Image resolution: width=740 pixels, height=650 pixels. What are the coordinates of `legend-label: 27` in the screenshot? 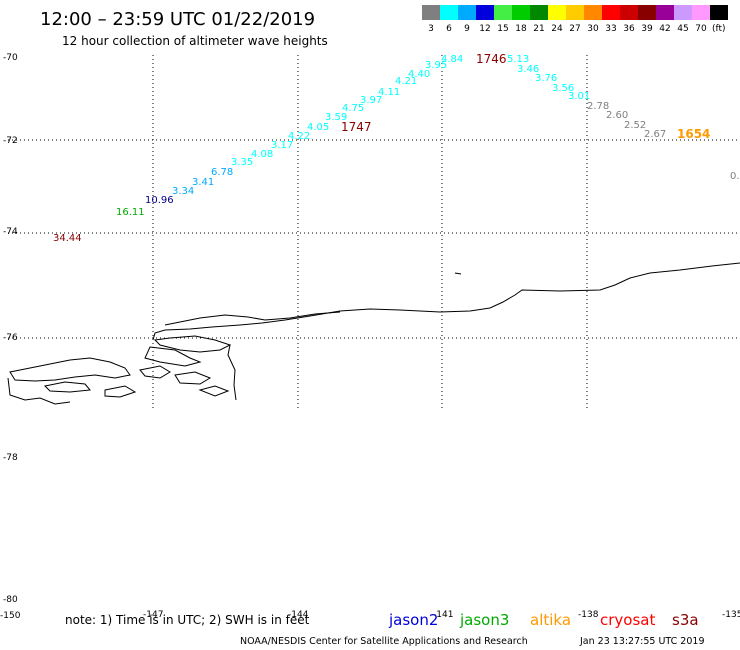 It's located at (574, 29).